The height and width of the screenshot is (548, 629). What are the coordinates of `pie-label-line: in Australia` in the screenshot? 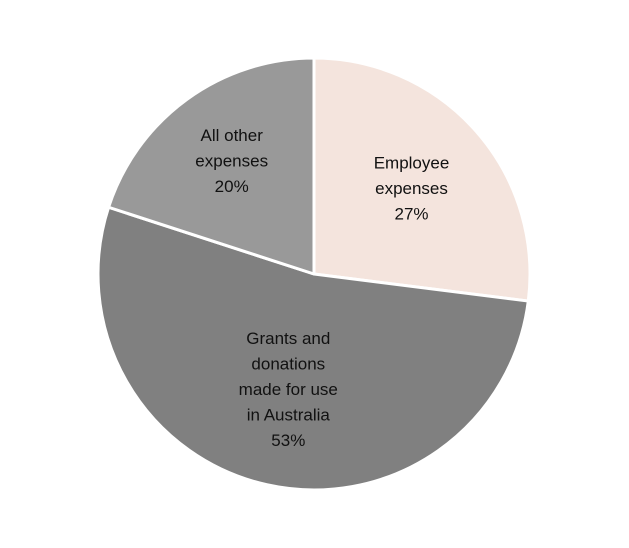 It's located at (289, 415).